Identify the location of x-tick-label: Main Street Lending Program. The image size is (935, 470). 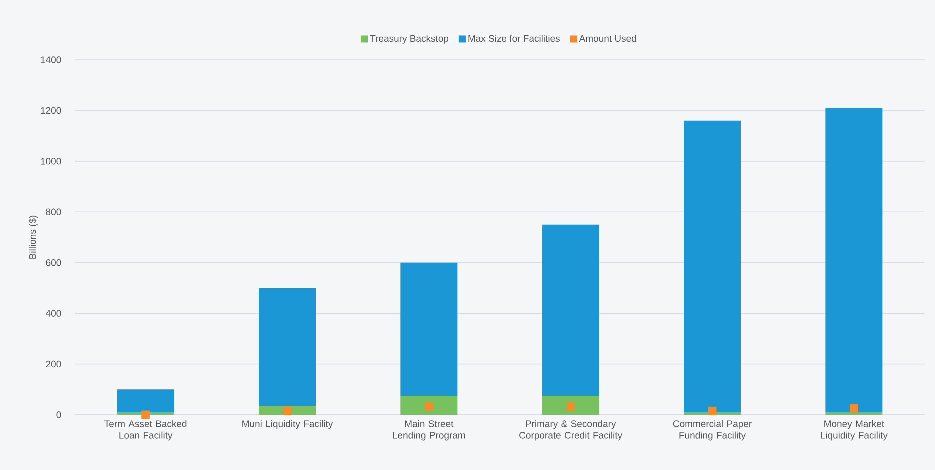
(429, 430).